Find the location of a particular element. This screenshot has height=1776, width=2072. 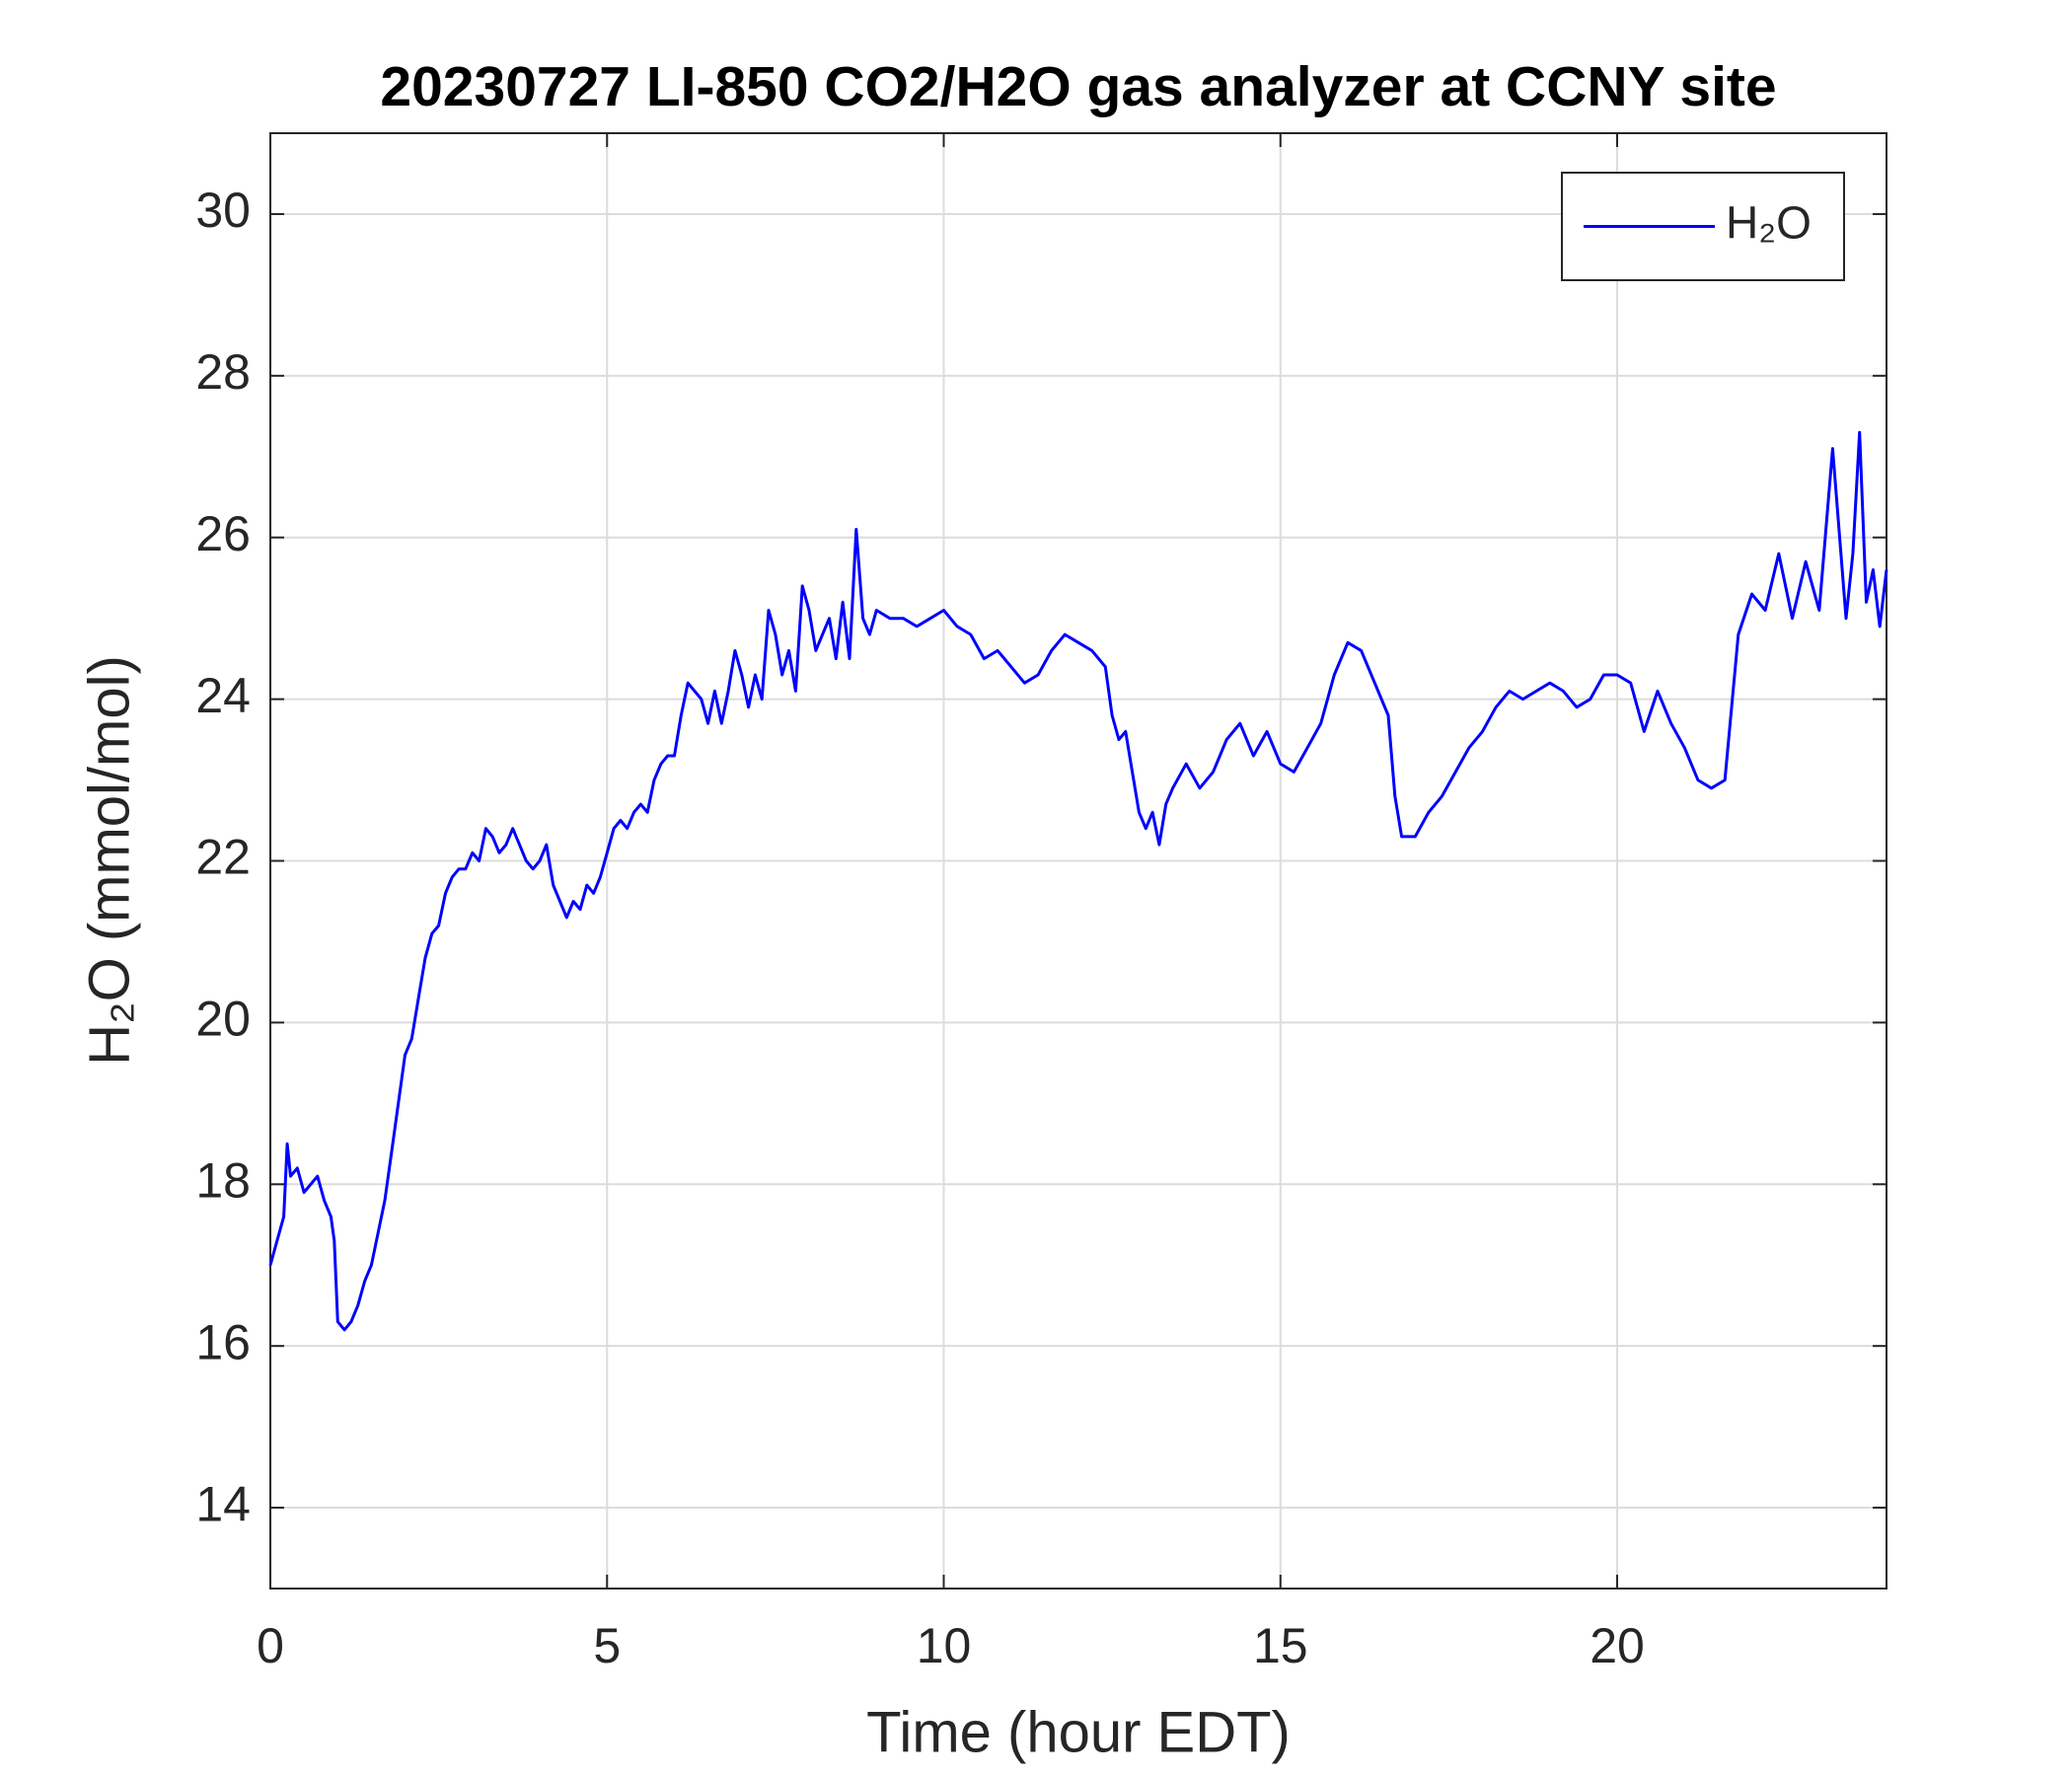

x-tick-label: 0 is located at coordinates (270, 1646).